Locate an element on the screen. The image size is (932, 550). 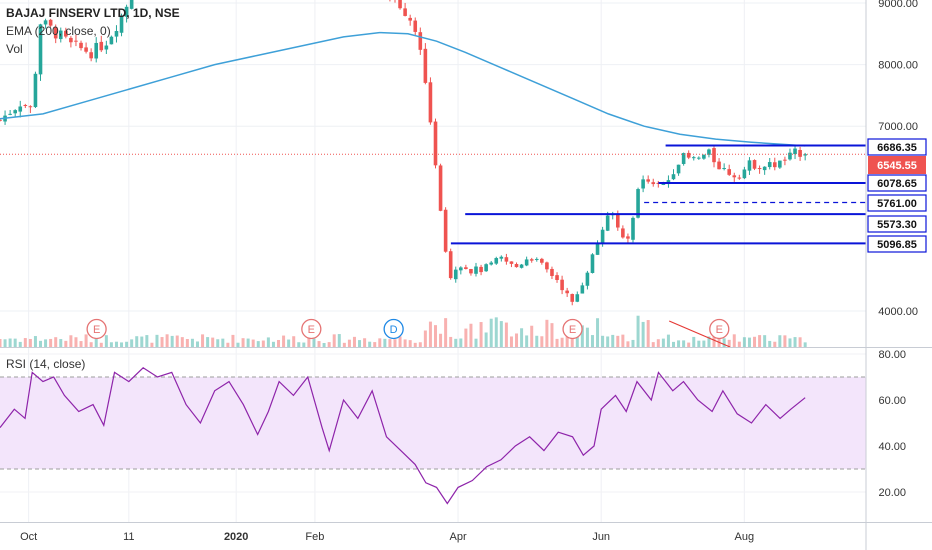
event-marker-circle is located at coordinates (393, 329).